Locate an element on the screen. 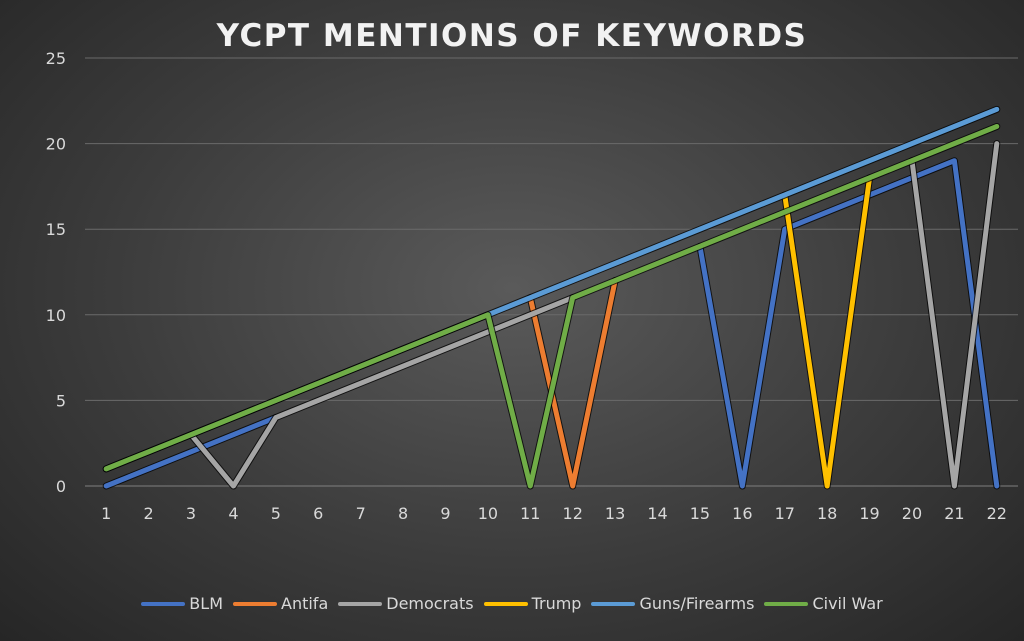 The height and width of the screenshot is (641, 1024). chart-title: YCPT MENTIONS OF KEYWORDS is located at coordinates (512, 36).